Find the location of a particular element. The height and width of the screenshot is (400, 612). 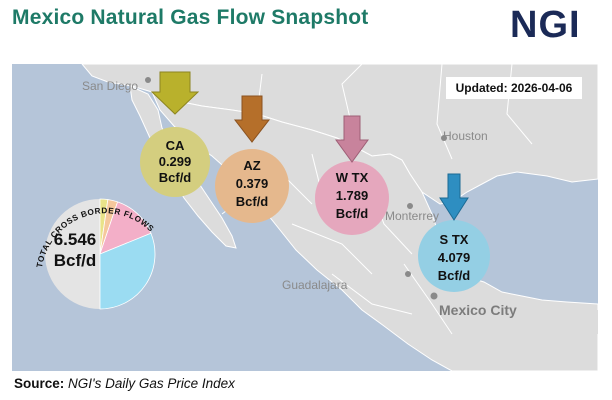

label-guadalajara: Guadalajara is located at coordinates (315, 285).